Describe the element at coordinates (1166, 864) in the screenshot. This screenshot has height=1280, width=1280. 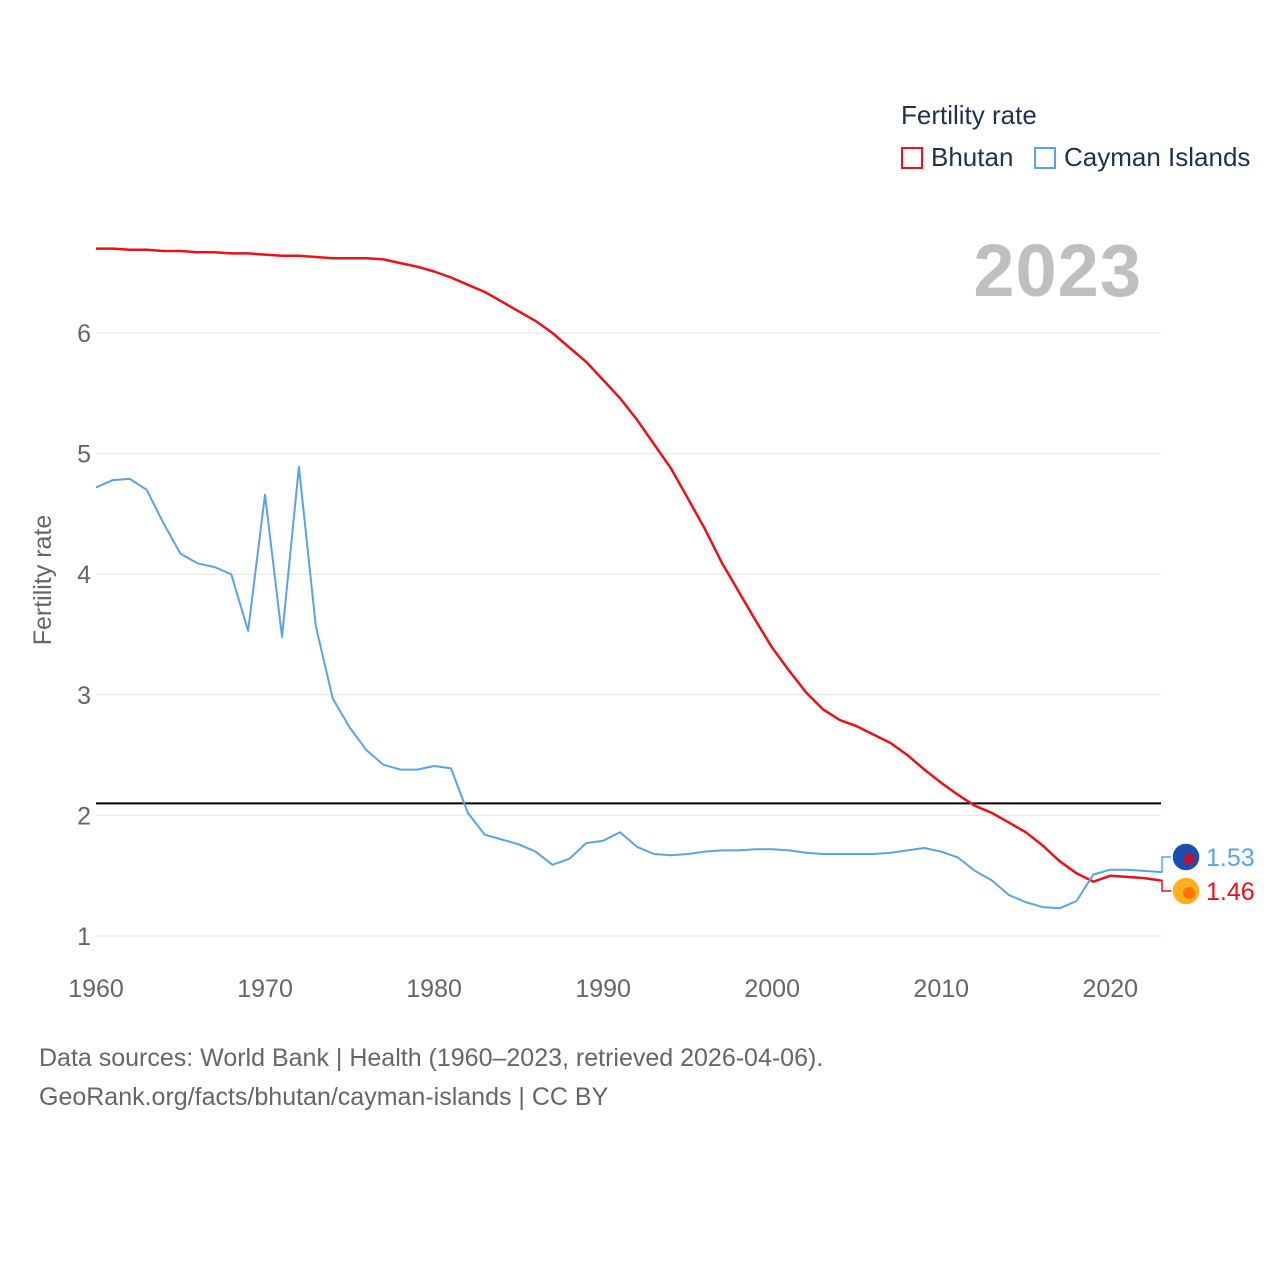
I see `end-connector-cayman-islands` at that location.